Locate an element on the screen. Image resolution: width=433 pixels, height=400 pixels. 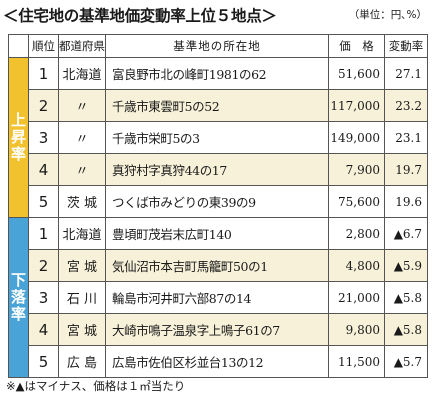
rate-cell: 27.1 is located at coordinates (406, 73).